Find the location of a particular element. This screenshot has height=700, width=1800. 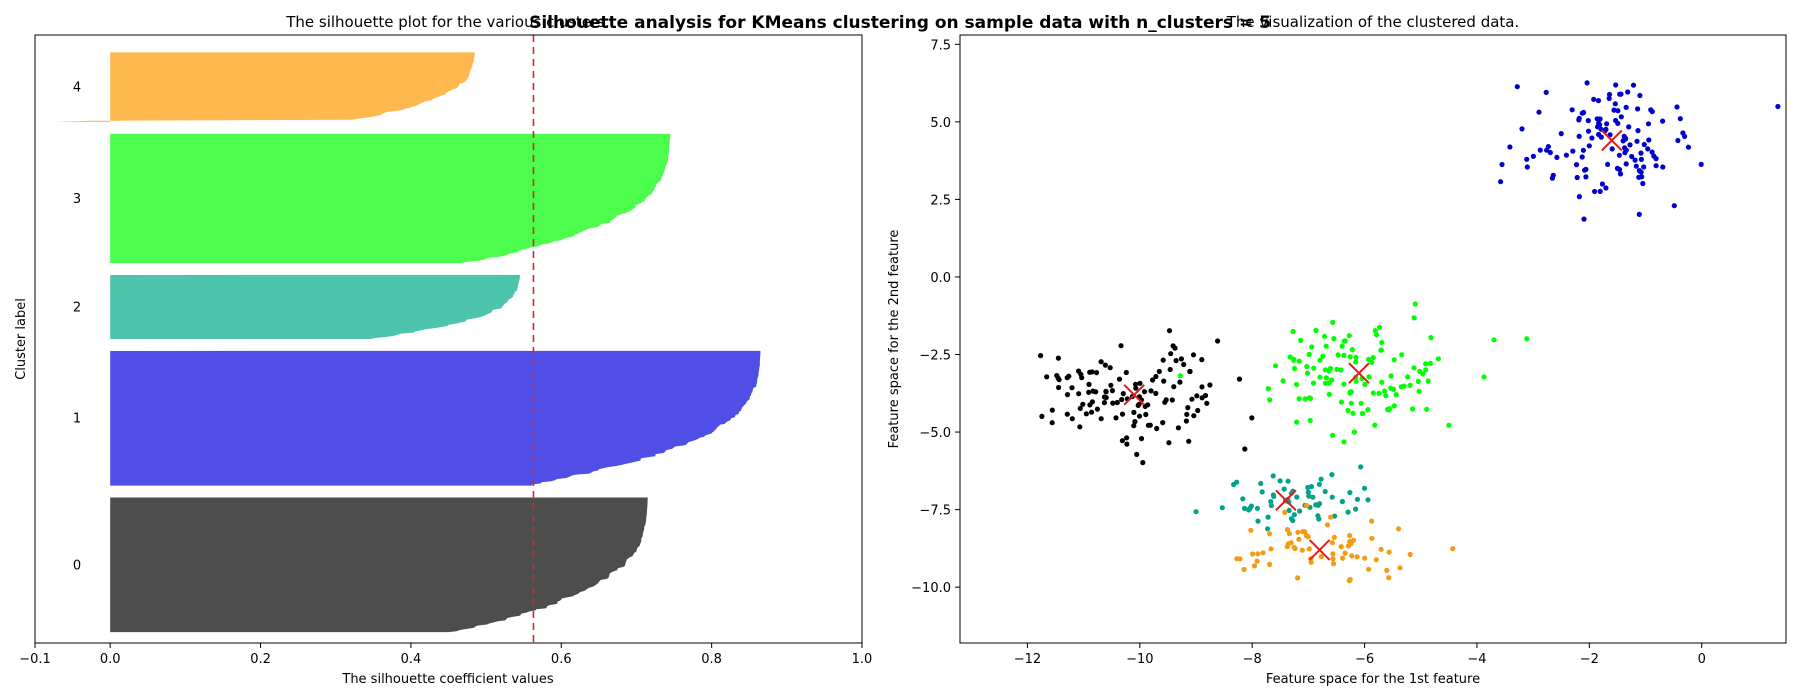

scatter-y-tick-label: −10.0 is located at coordinates (931, 588).